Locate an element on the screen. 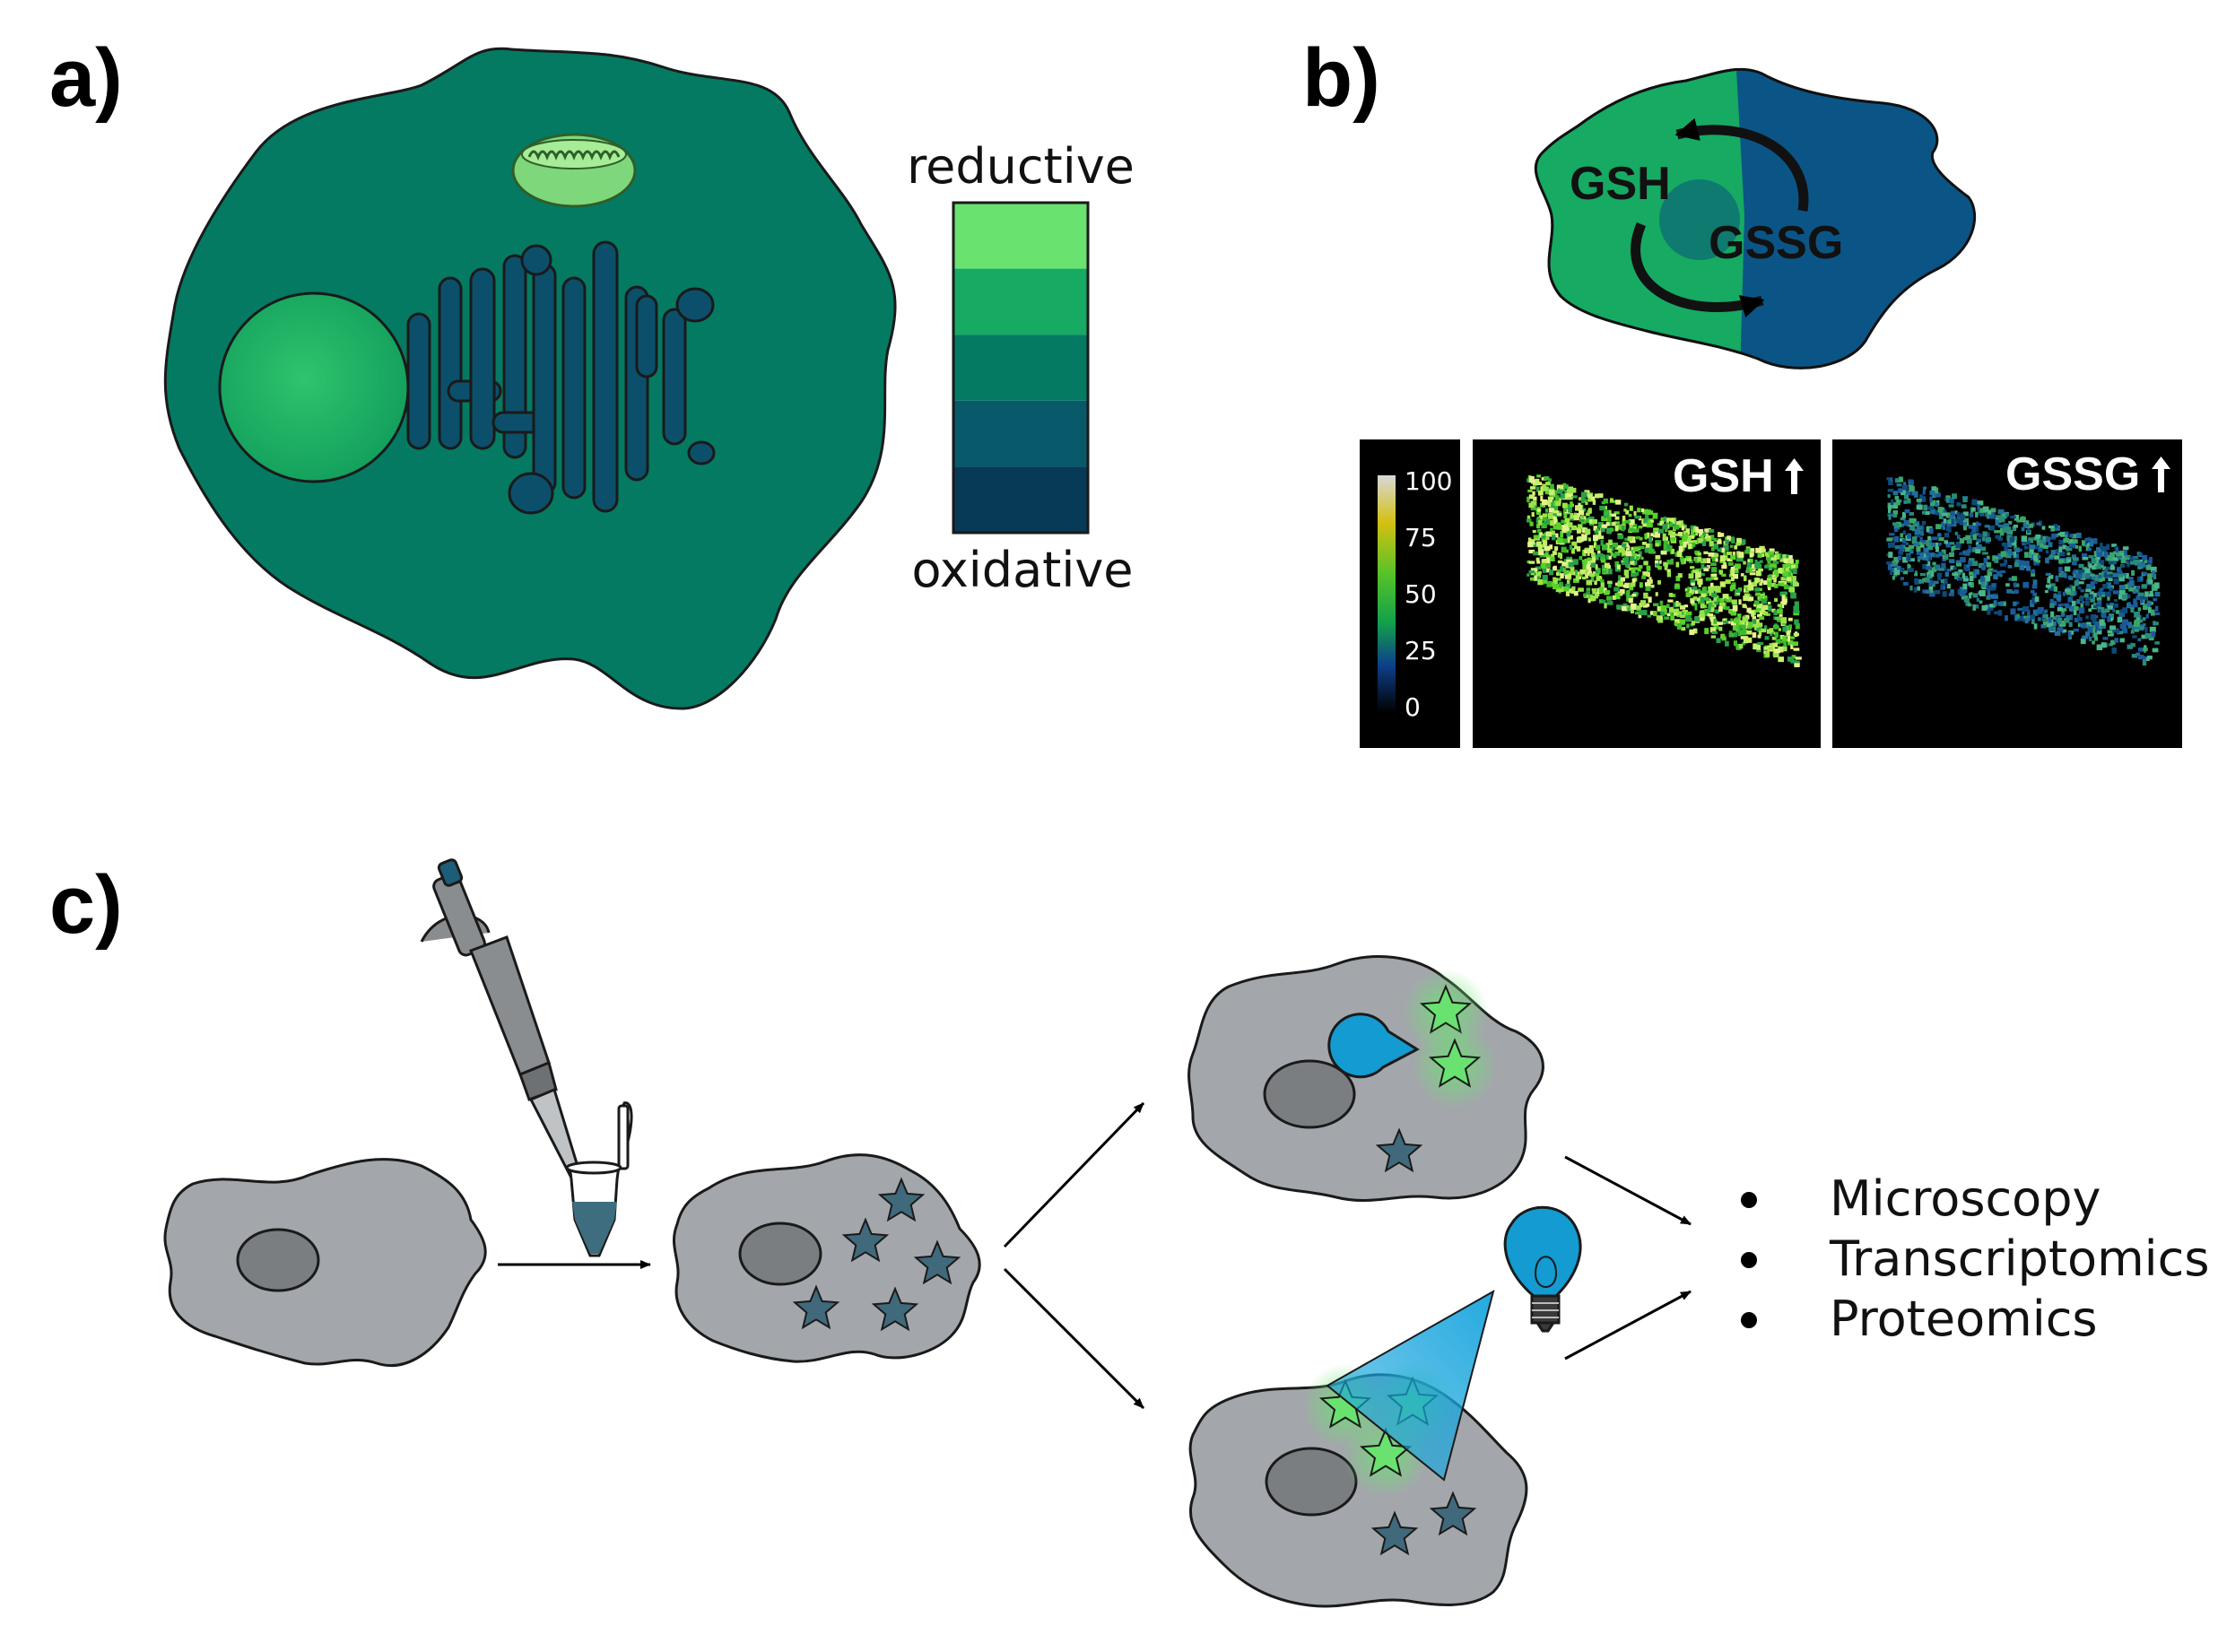 Image resolution: width=2218 pixels, height=1652 pixels. light-beam is located at coordinates (1410, 1385).